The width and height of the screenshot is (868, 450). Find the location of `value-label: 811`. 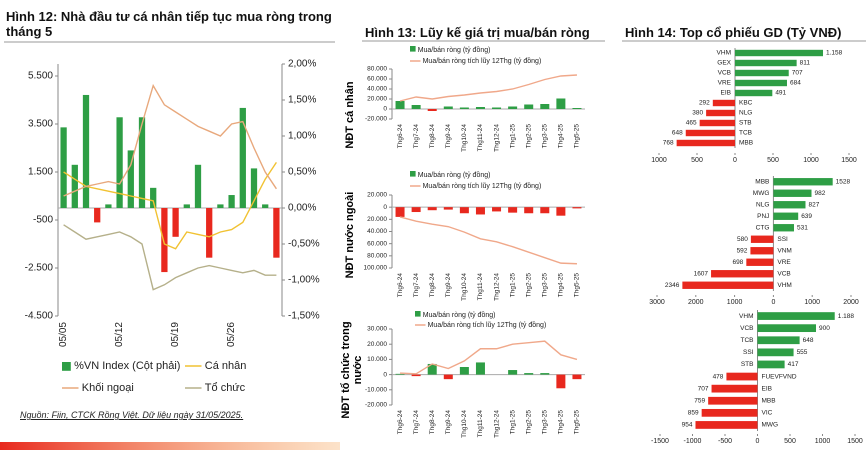

value-label: 811 is located at coordinates (805, 63).